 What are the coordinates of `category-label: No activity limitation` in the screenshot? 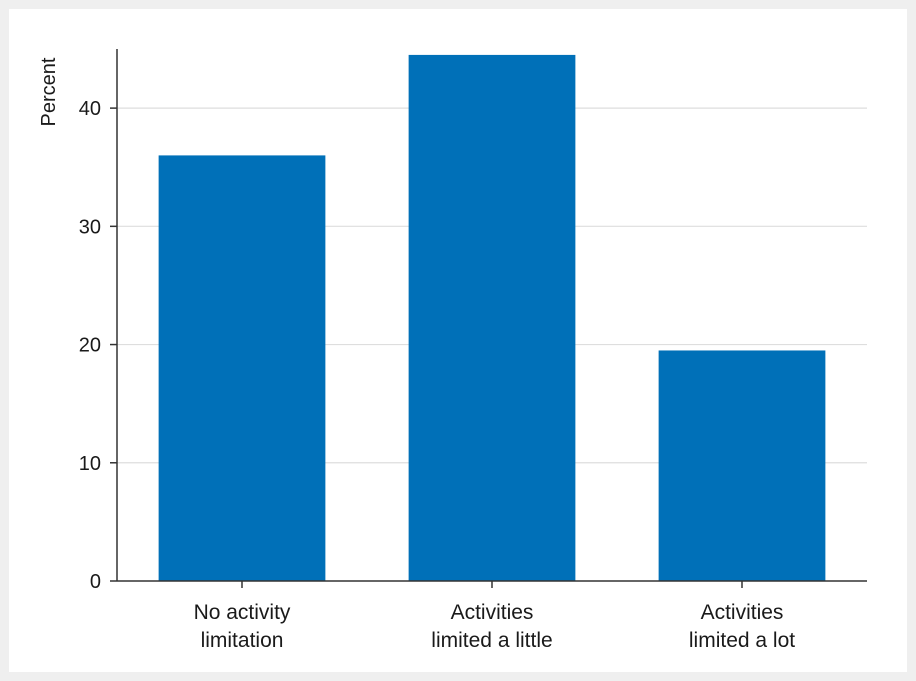 It's located at (242, 626).